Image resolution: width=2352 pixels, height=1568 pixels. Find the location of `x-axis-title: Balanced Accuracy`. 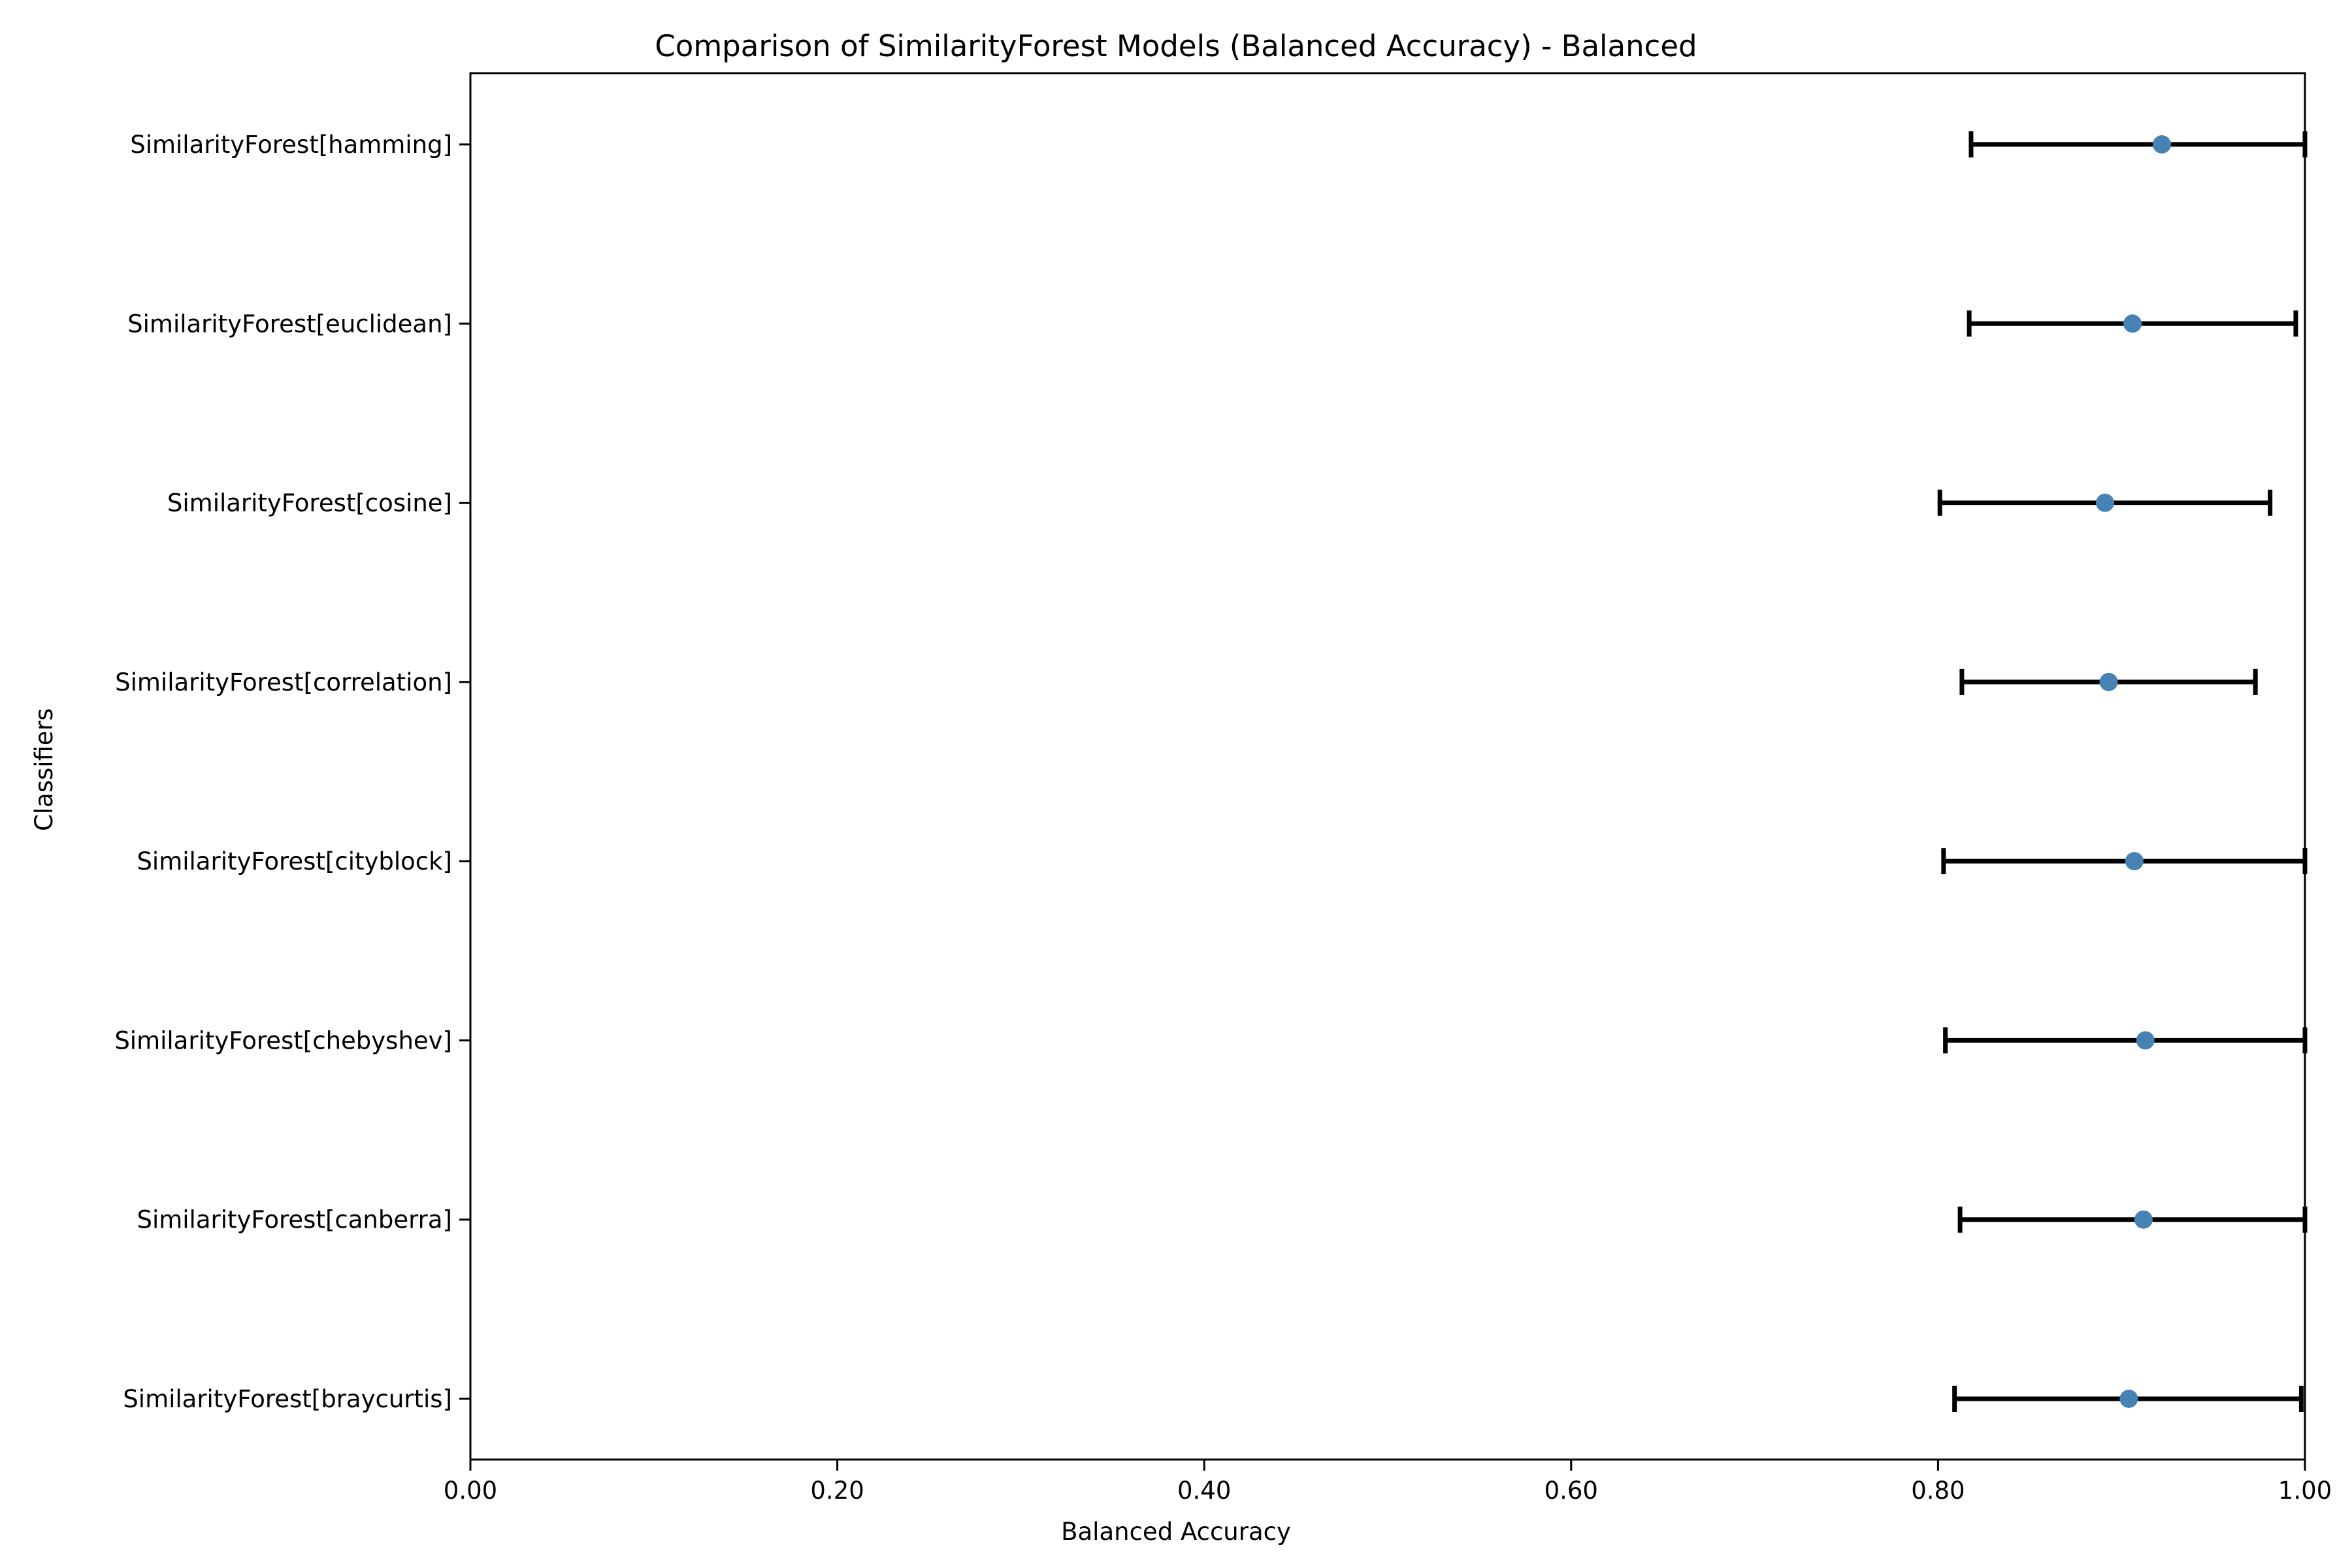

x-axis-title: Balanced Accuracy is located at coordinates (1176, 1532).